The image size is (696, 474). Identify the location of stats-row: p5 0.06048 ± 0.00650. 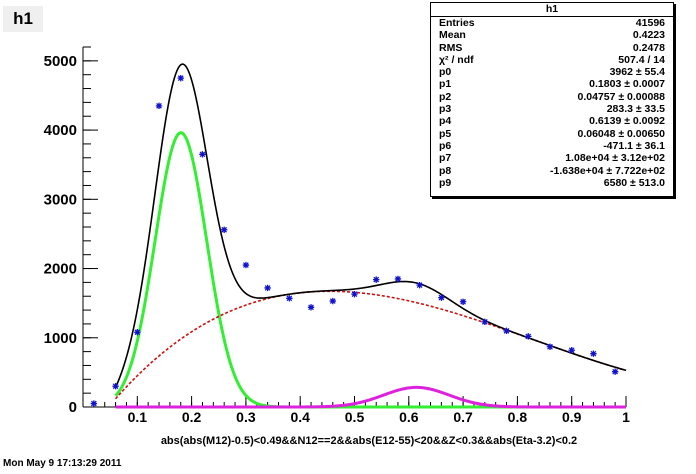
(552, 134).